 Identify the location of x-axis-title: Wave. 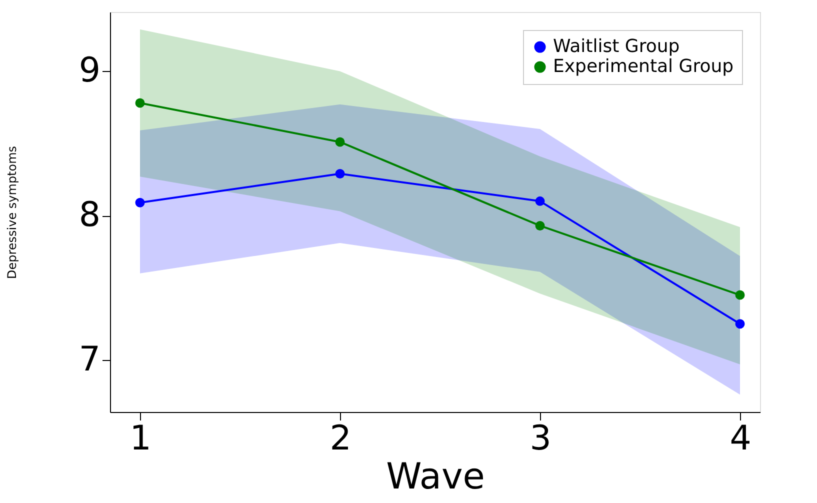
(435, 477).